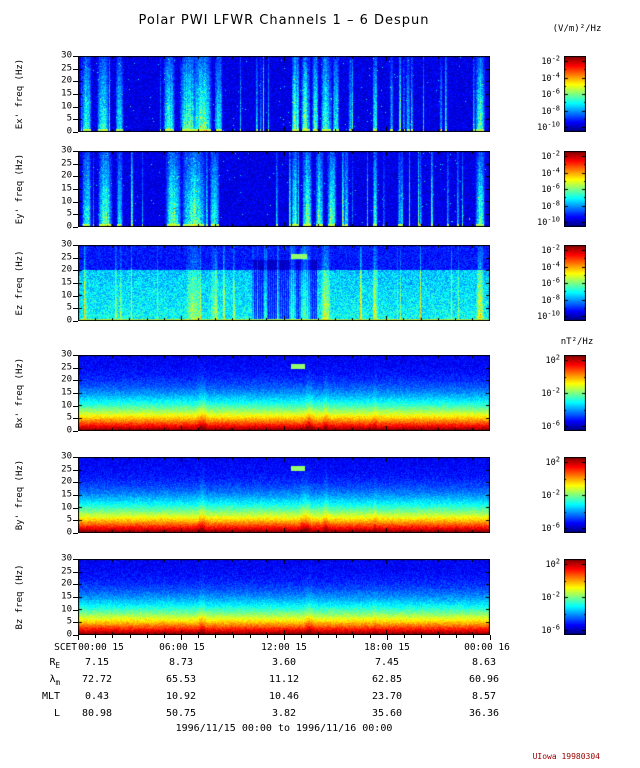  I want to click on ephemeris-value: 60.96, so click(484, 679).